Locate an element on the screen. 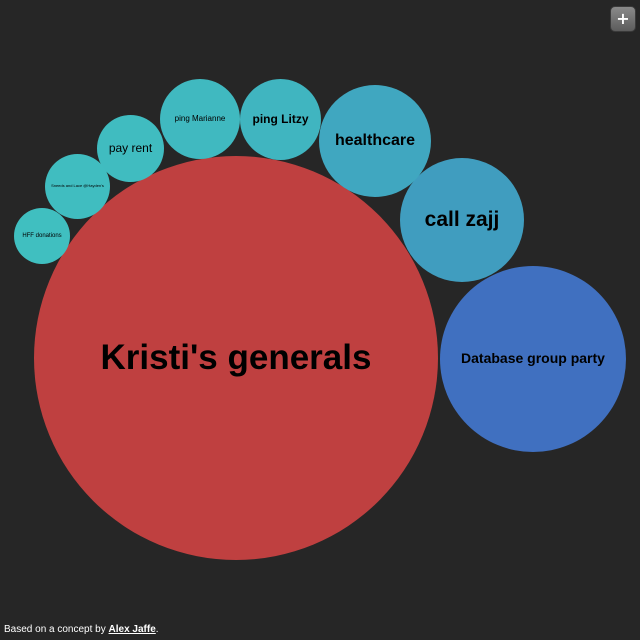  footer-credit: Based on a concept by Alex Jaffe. is located at coordinates (81, 629).